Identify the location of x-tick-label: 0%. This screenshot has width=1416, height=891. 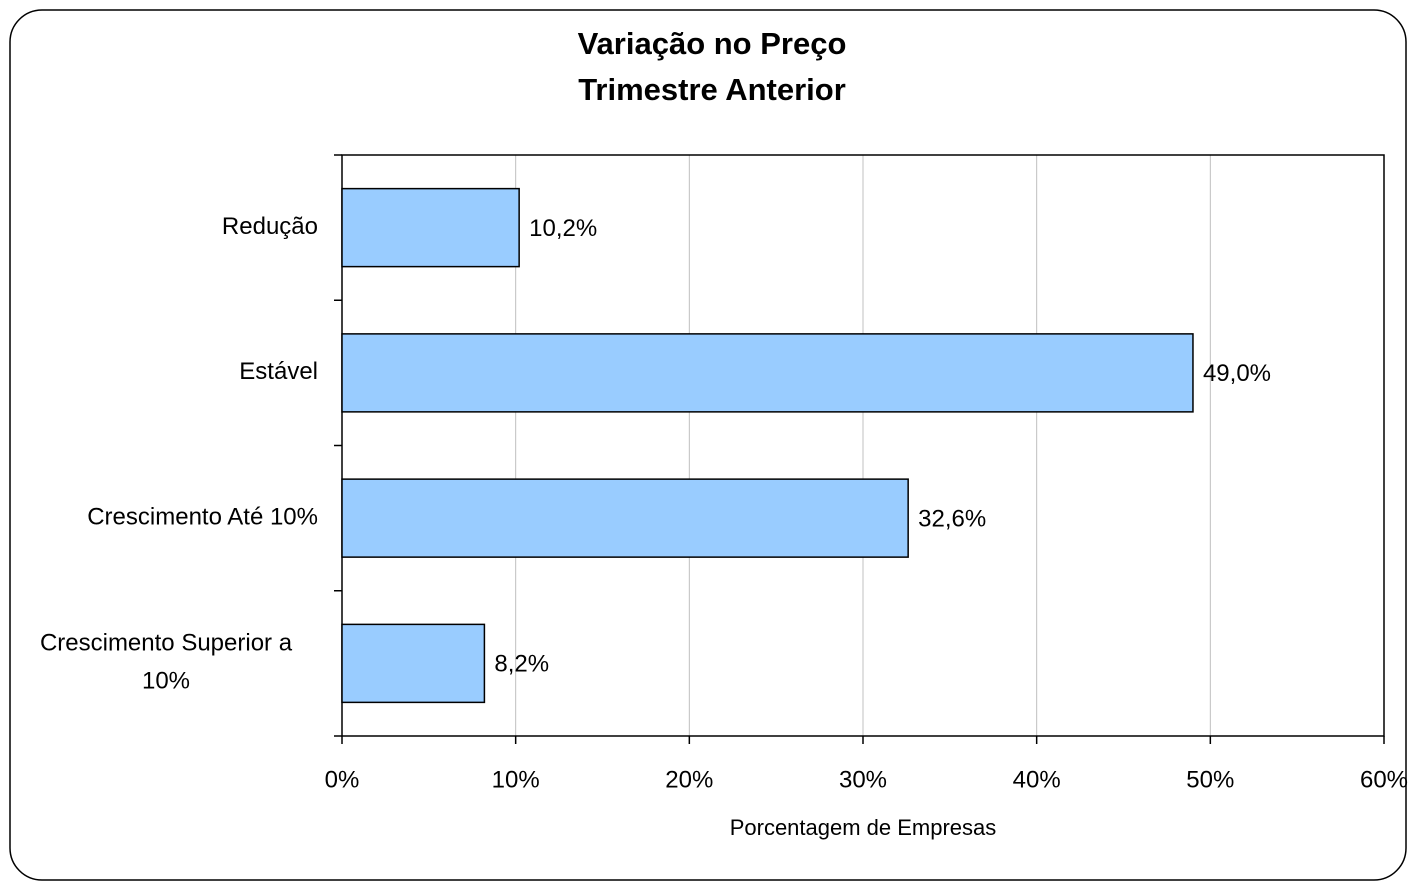
(342, 779).